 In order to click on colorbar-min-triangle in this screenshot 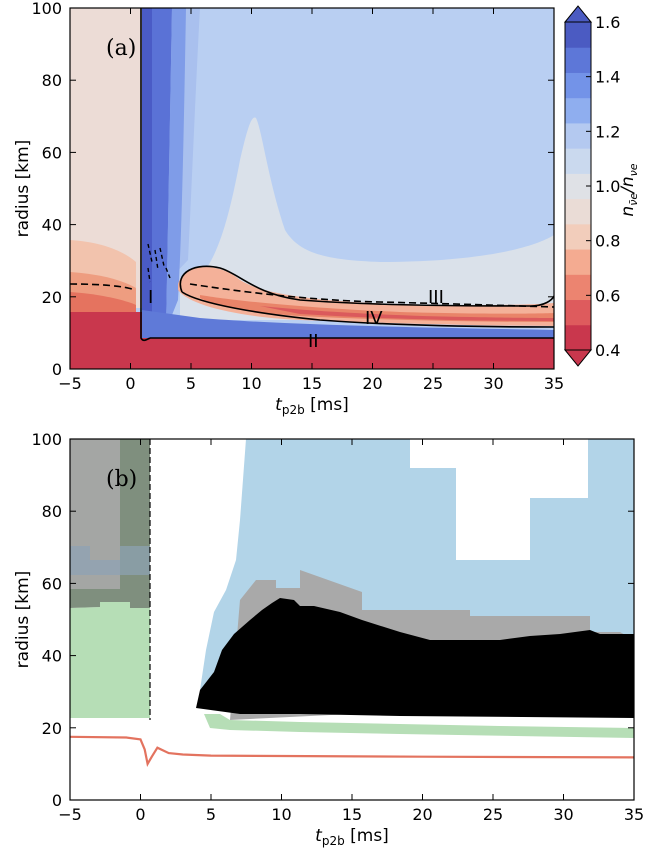, I will do `click(578, 358)`.